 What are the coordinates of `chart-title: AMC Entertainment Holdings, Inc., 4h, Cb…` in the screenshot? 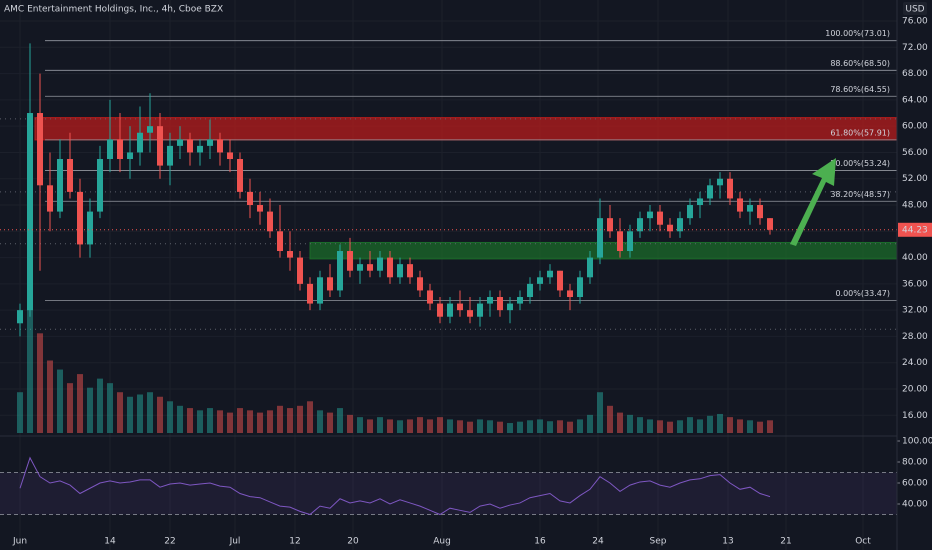 It's located at (113, 10).